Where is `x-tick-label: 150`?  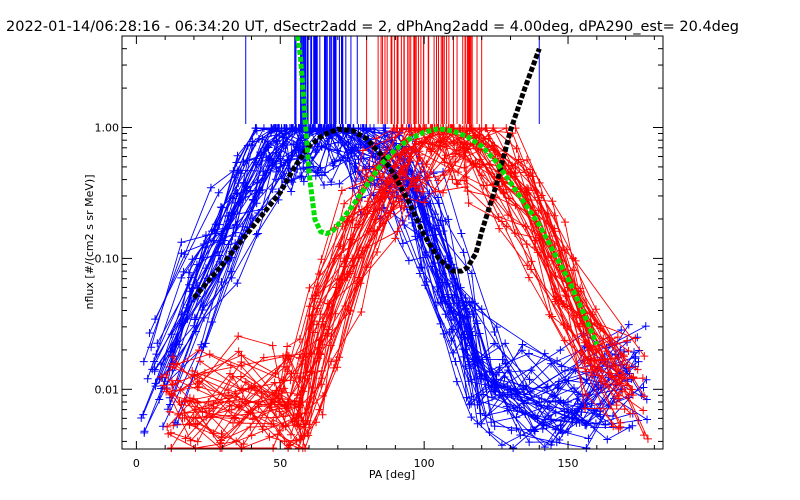 x-tick-label: 150 is located at coordinates (568, 463).